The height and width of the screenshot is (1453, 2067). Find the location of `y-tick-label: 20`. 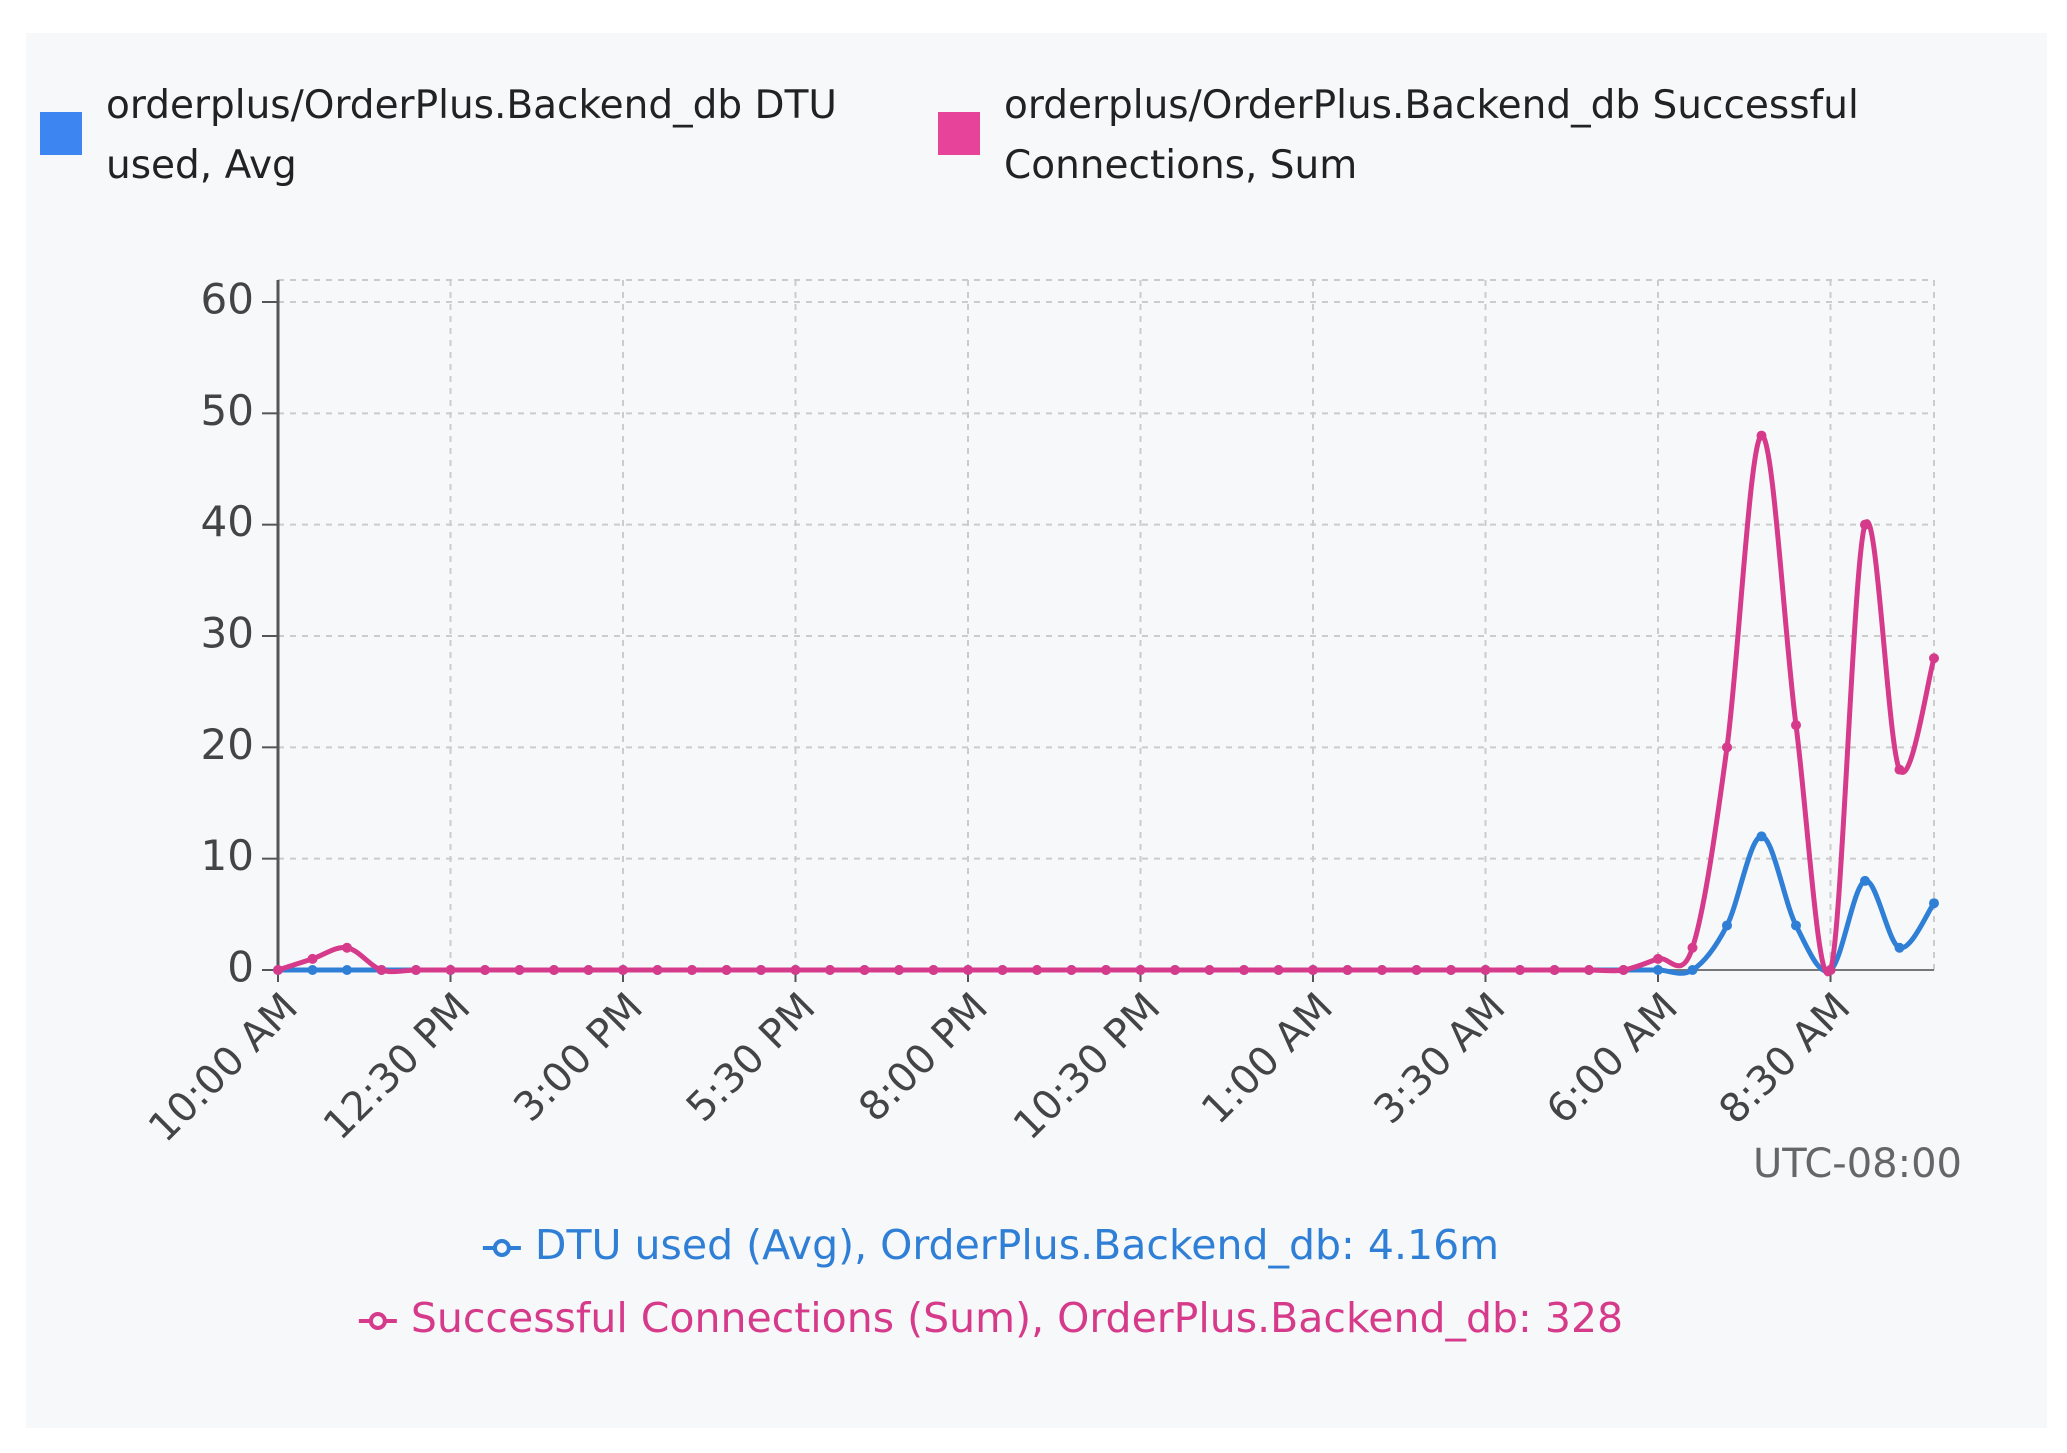

y-tick-label: 20 is located at coordinates (227, 744).